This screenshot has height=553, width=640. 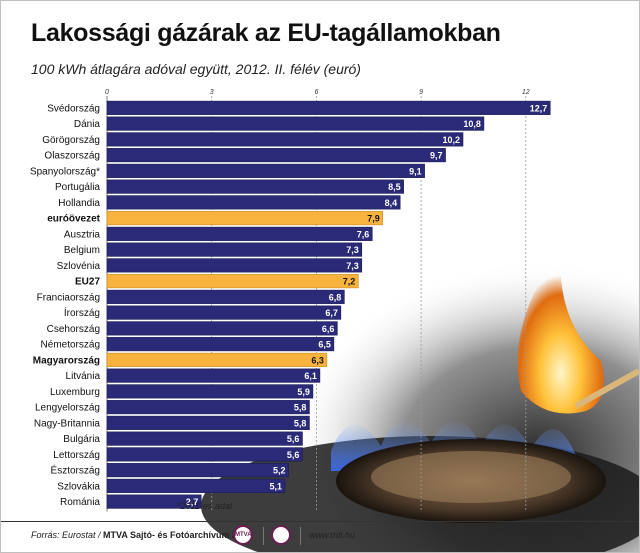 I want to click on source-org: MTVA Sajtó- és Fotóarchívum / MTI, so click(x=178, y=535).